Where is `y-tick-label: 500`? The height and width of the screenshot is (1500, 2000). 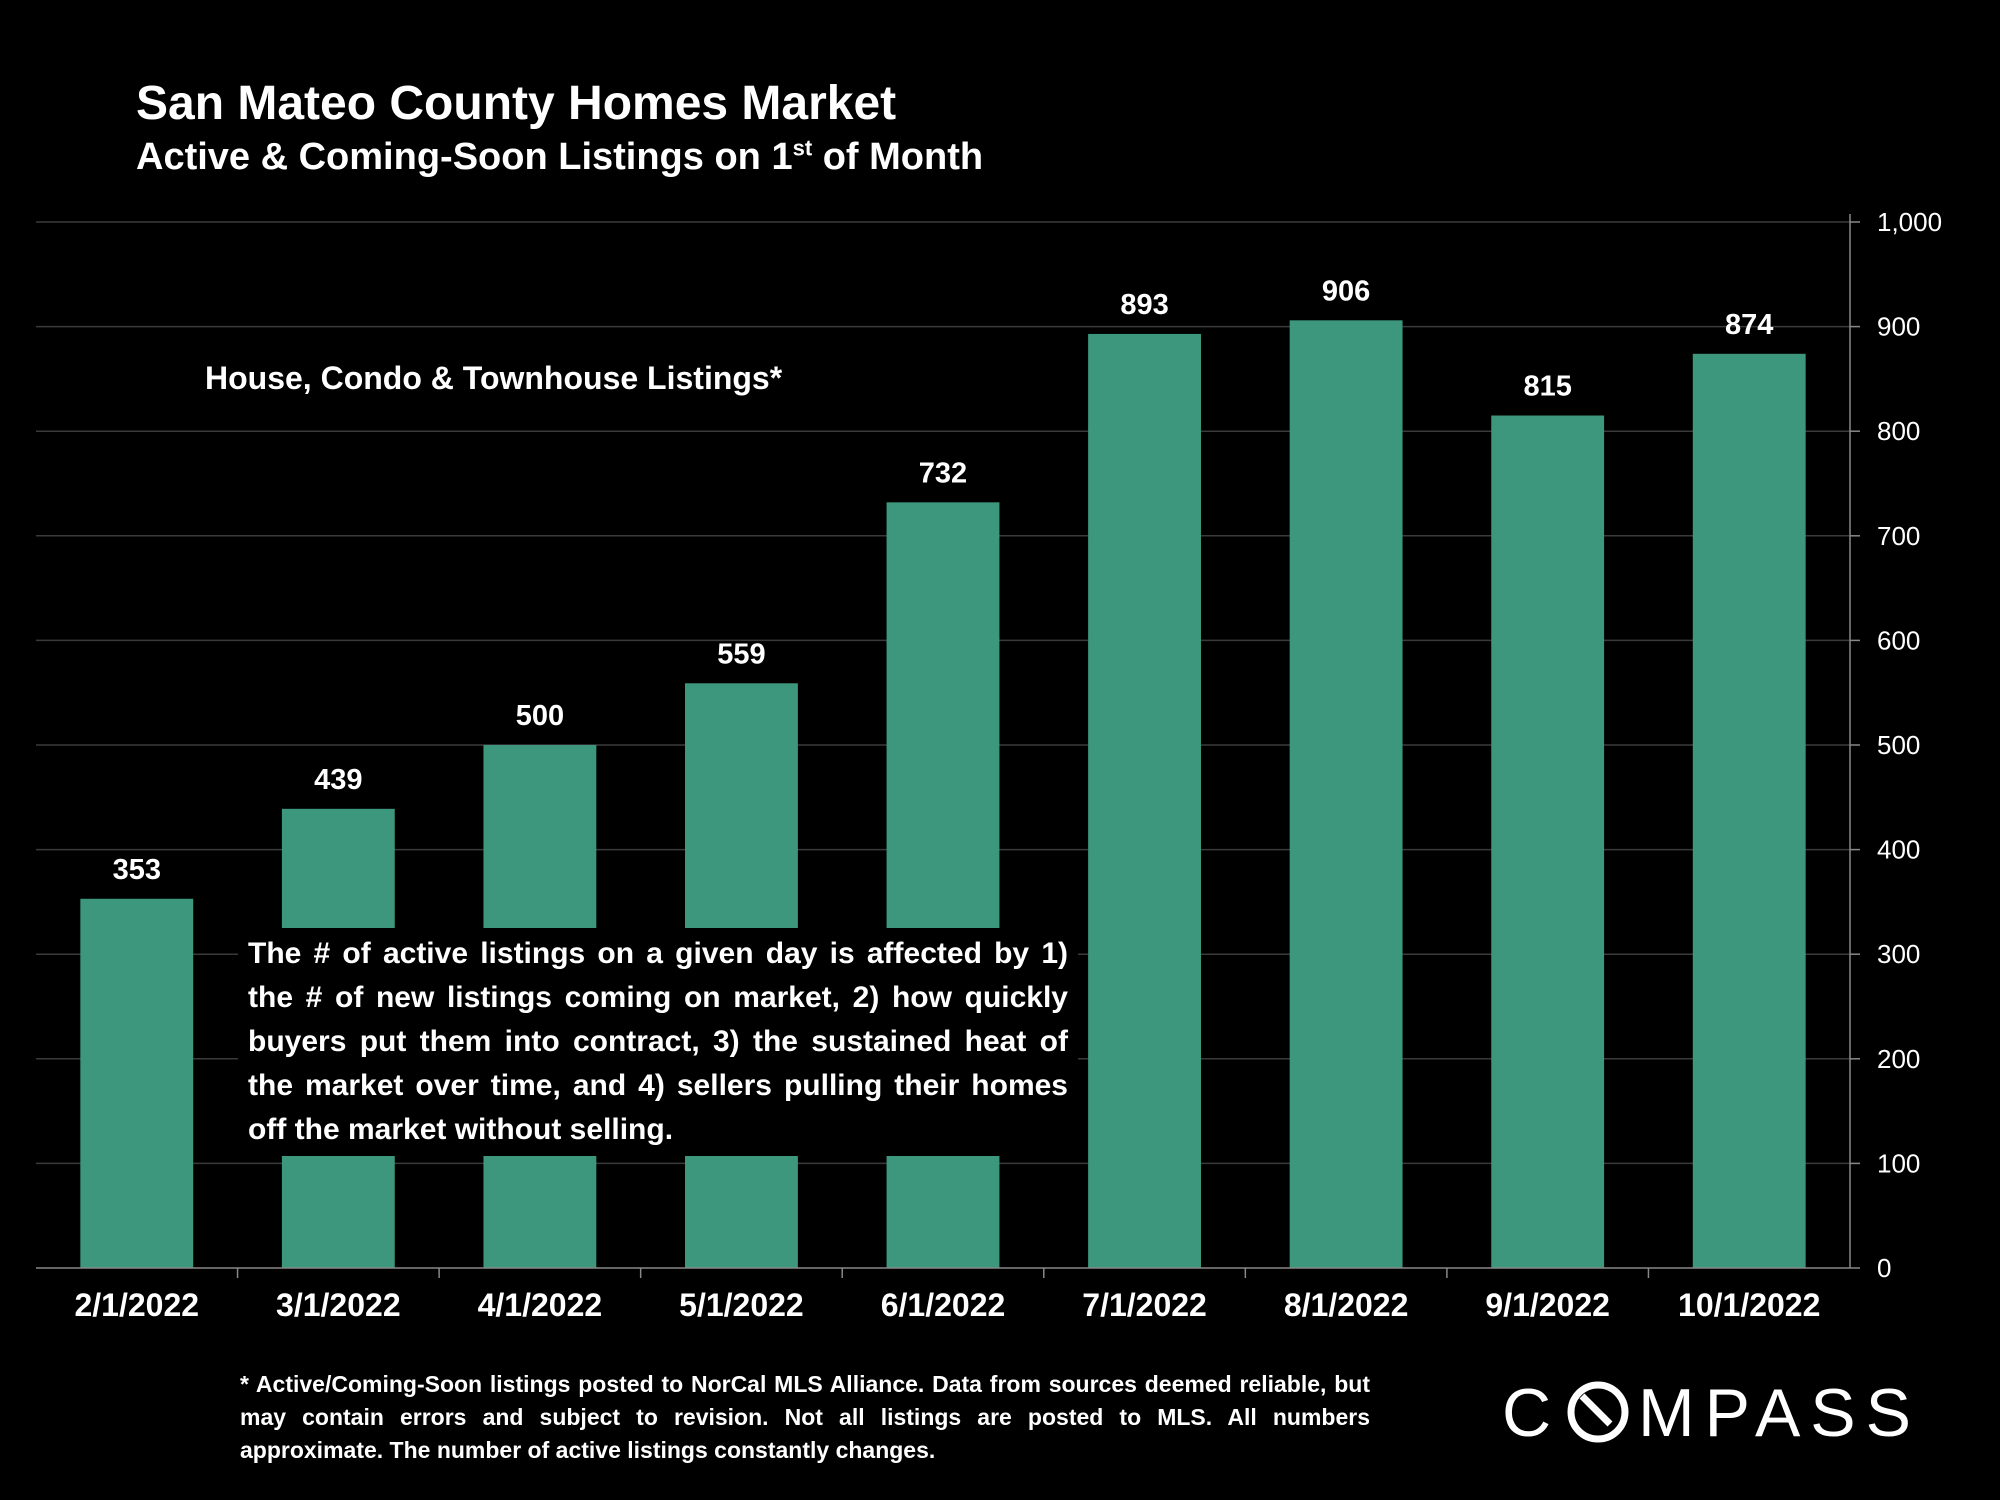 y-tick-label: 500 is located at coordinates (1898, 745).